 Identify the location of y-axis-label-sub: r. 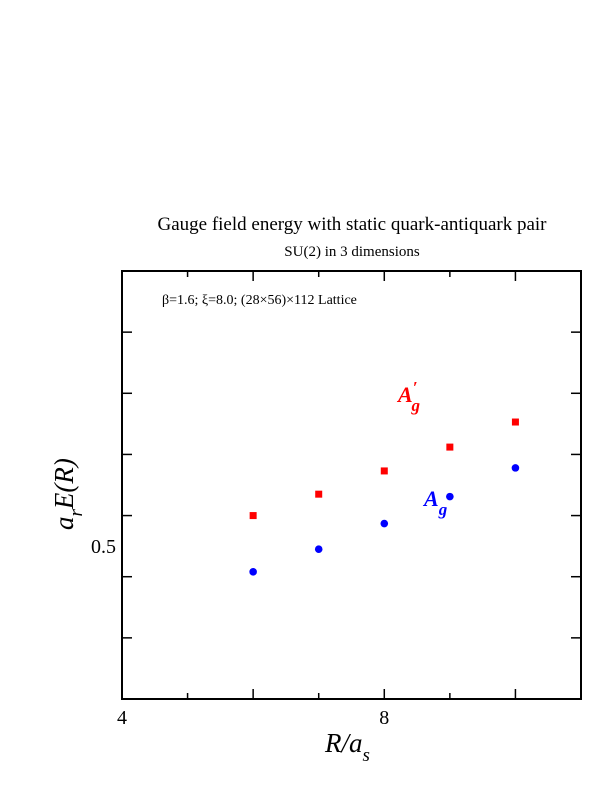
(76, 513).